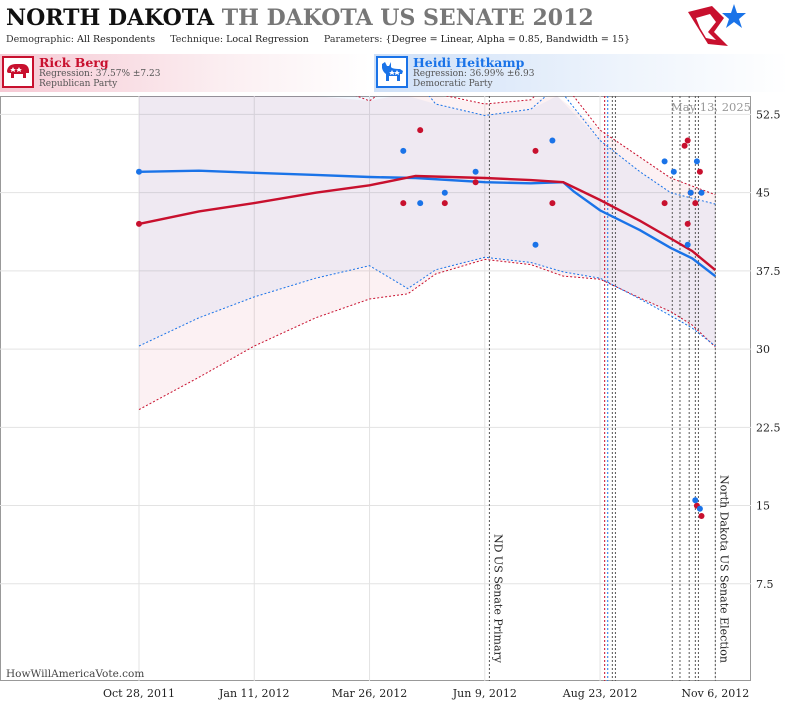 The image size is (789, 704). Describe the element at coordinates (353, 39) in the screenshot. I see `parameters-label: Parameters:` at that location.